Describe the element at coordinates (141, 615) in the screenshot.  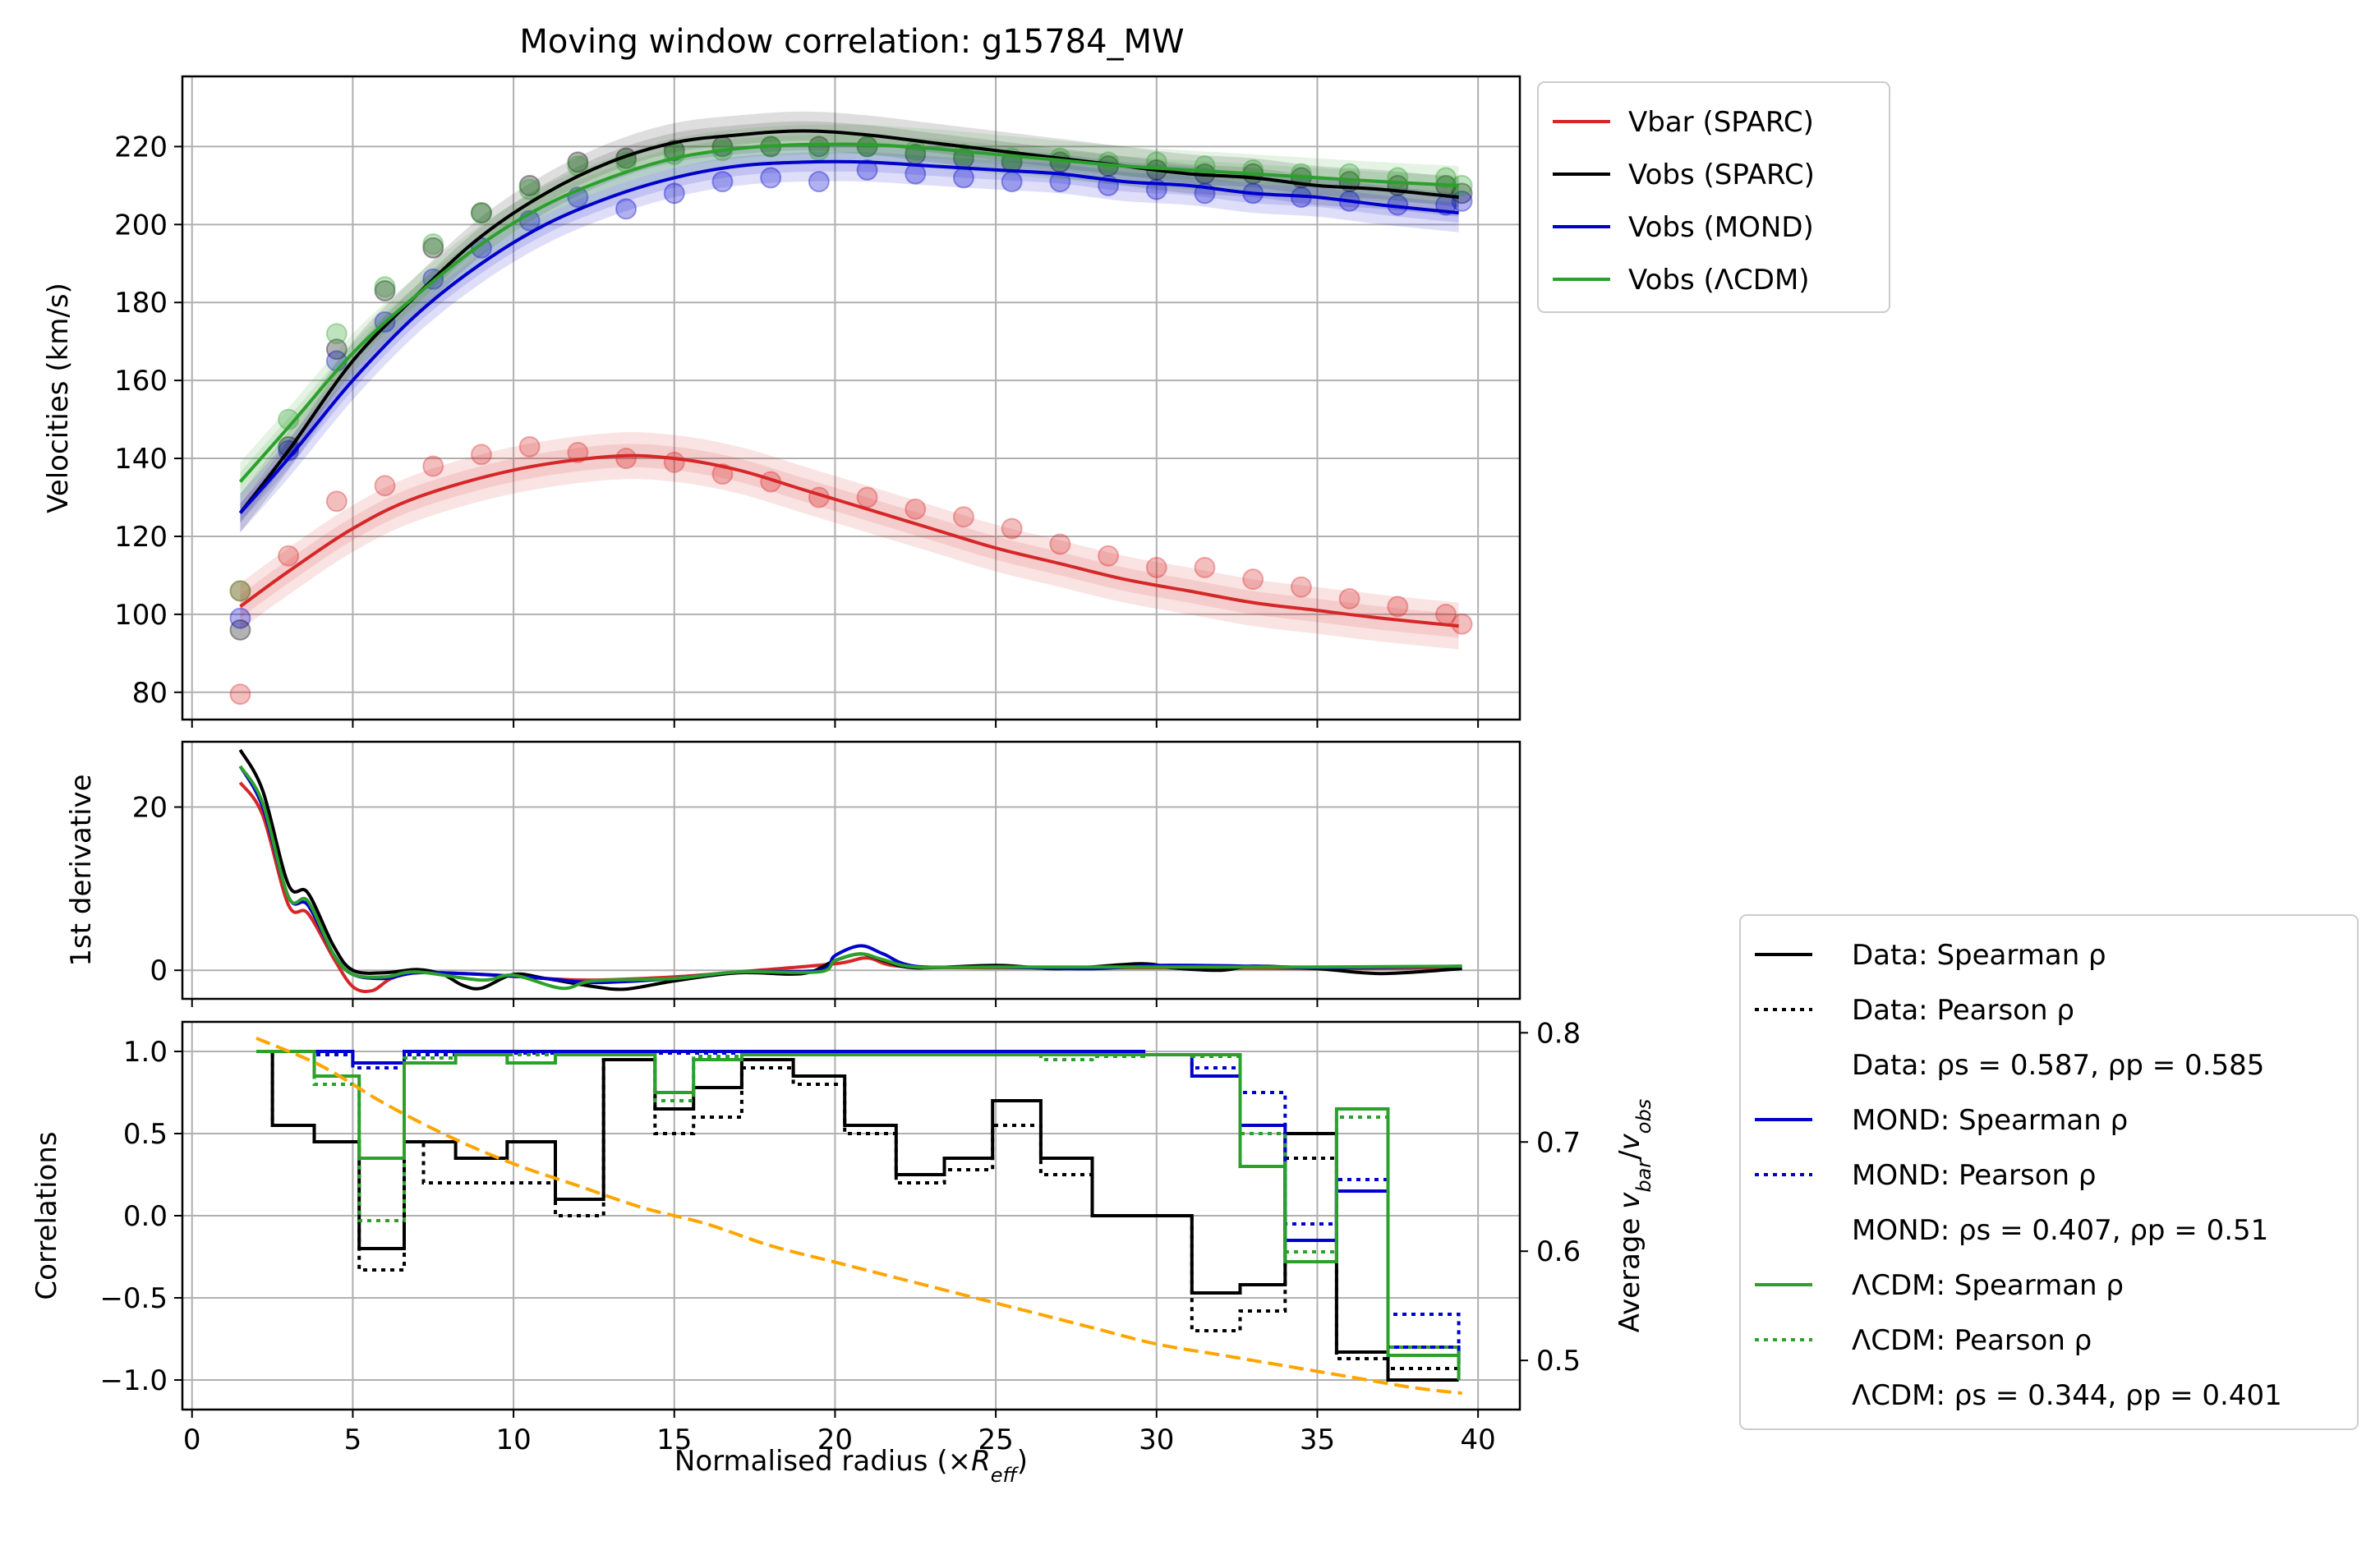
I see `y-tick-label: 100` at that location.